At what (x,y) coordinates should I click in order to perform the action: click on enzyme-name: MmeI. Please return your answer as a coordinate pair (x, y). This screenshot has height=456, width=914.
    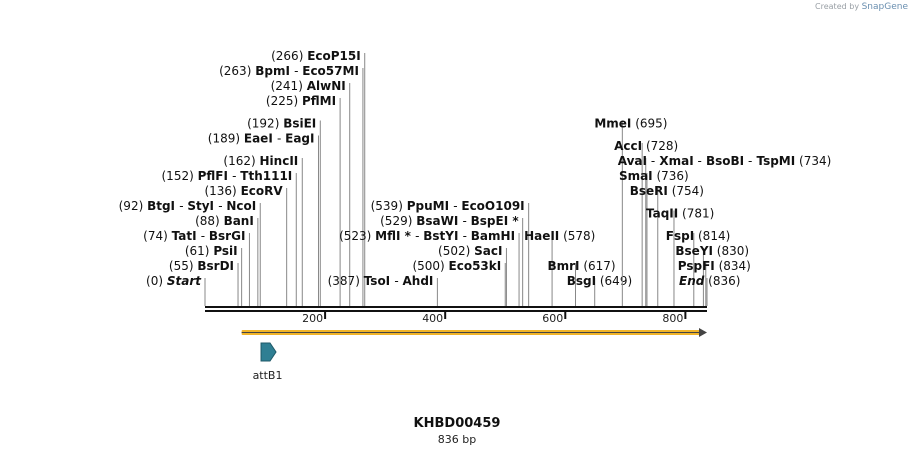
    Looking at the image, I should click on (612, 124).